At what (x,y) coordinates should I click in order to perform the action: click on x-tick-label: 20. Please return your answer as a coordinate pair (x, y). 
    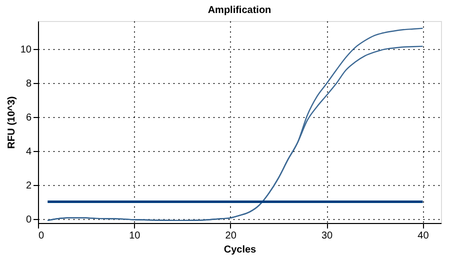
    Looking at the image, I should click on (231, 236).